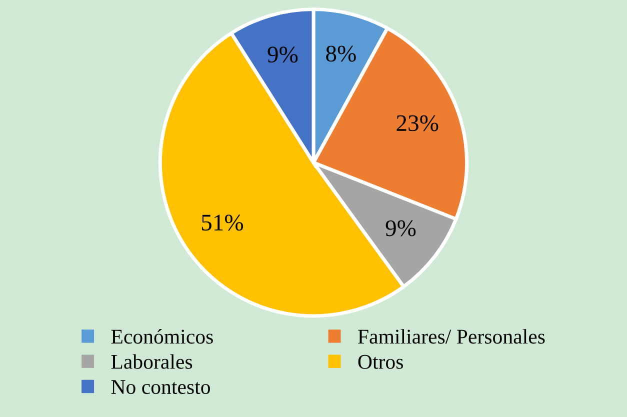 The height and width of the screenshot is (417, 627). Describe the element at coordinates (223, 222) in the screenshot. I see `data-label: 51%` at that location.